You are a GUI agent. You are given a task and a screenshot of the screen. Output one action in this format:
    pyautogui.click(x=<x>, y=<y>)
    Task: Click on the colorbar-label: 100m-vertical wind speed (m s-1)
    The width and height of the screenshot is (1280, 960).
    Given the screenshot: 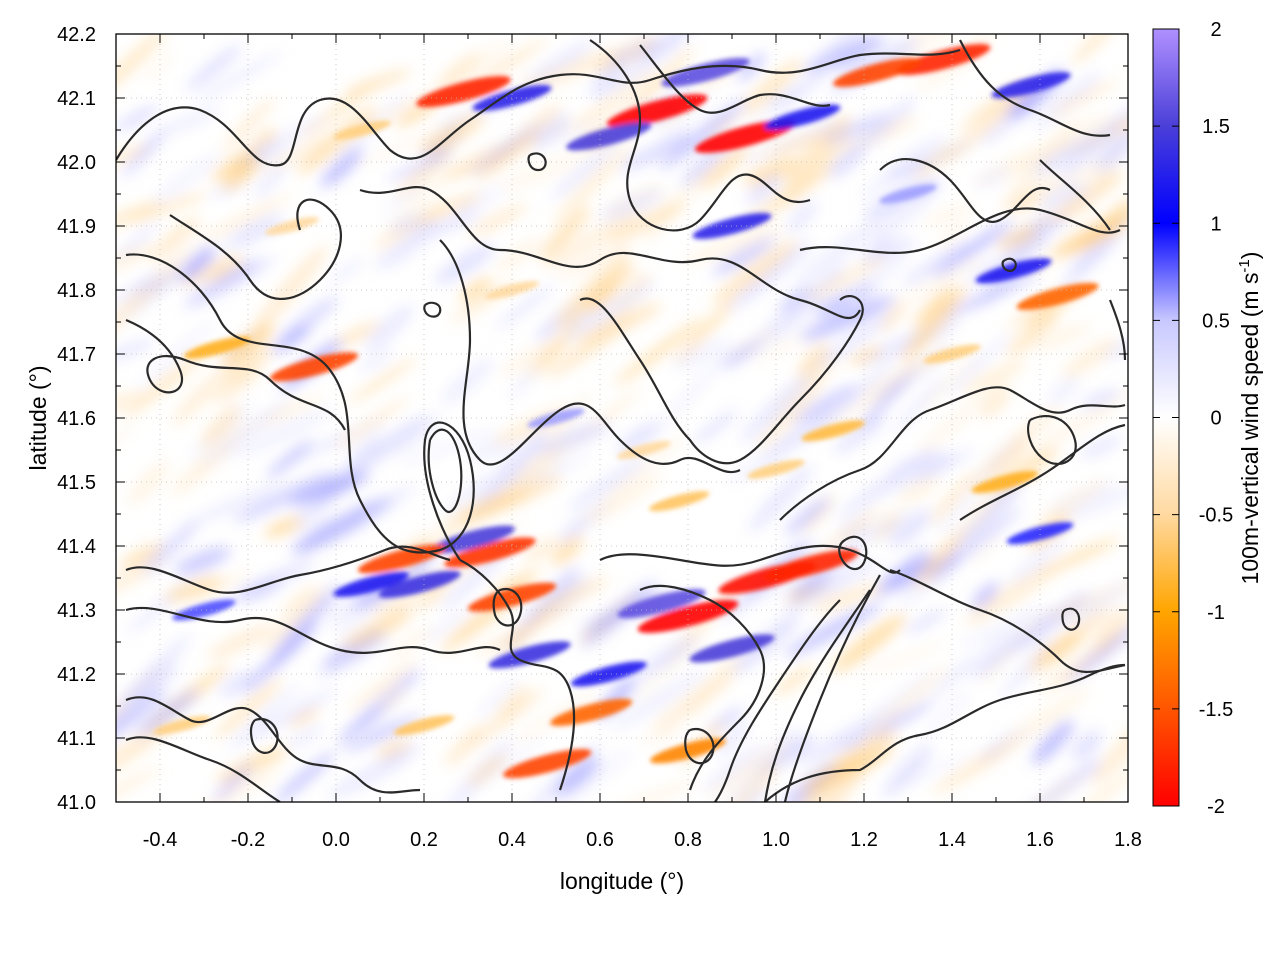 What is the action you would take?
    pyautogui.click(x=1249, y=418)
    